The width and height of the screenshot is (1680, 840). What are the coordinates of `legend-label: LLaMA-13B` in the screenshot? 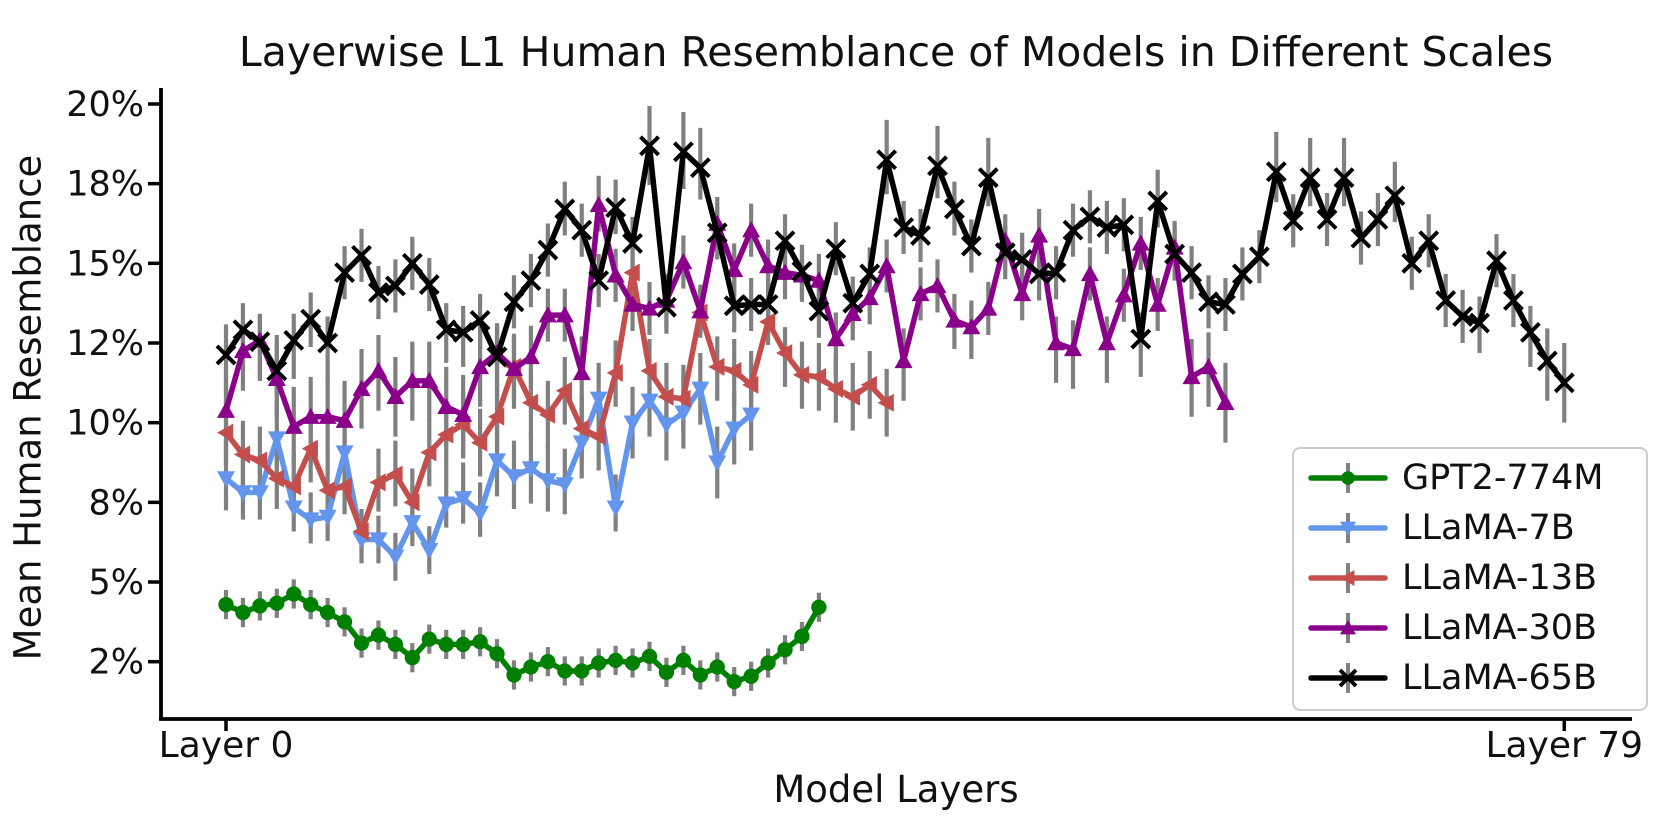 It's located at (1499, 578).